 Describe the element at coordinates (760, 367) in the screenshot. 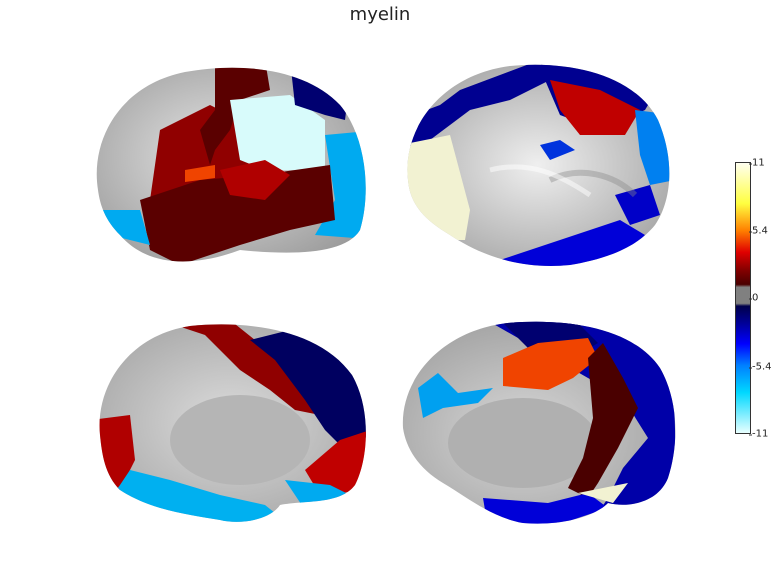

I see `colorbar-tick-low: -5.4` at that location.